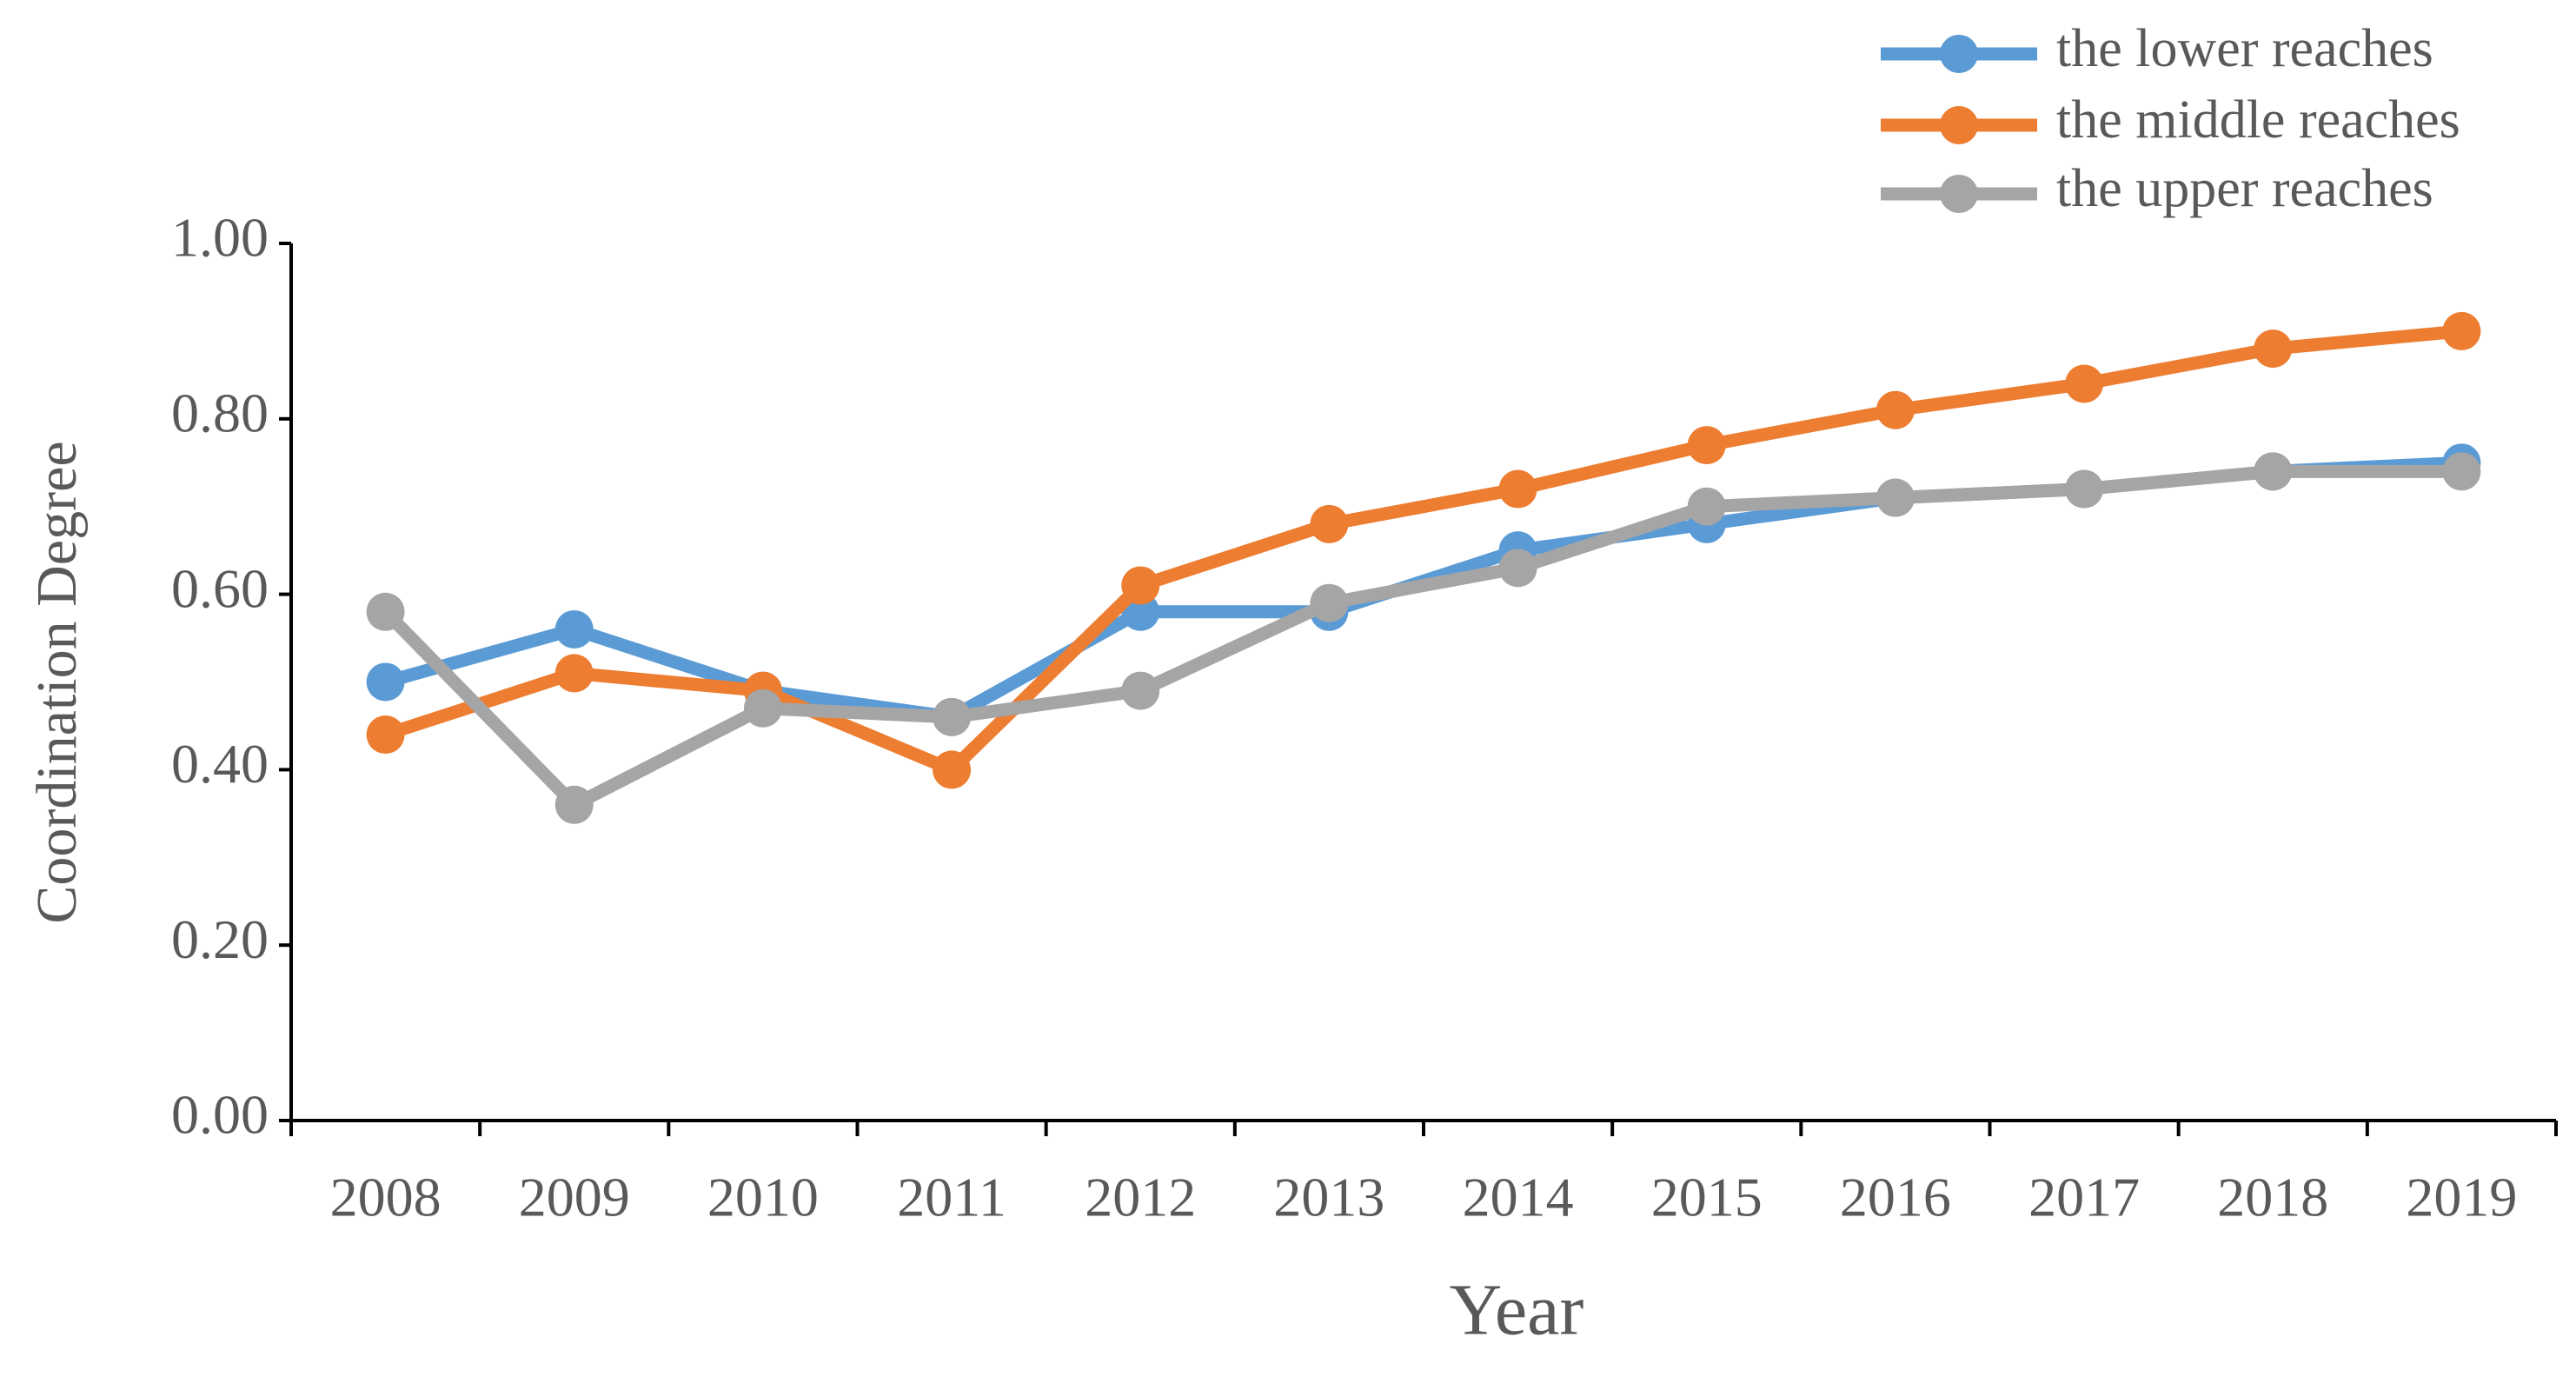 Image resolution: width=2576 pixels, height=1377 pixels. Describe the element at coordinates (2258, 120) in the screenshot. I see `legend-label: the middle reaches` at that location.